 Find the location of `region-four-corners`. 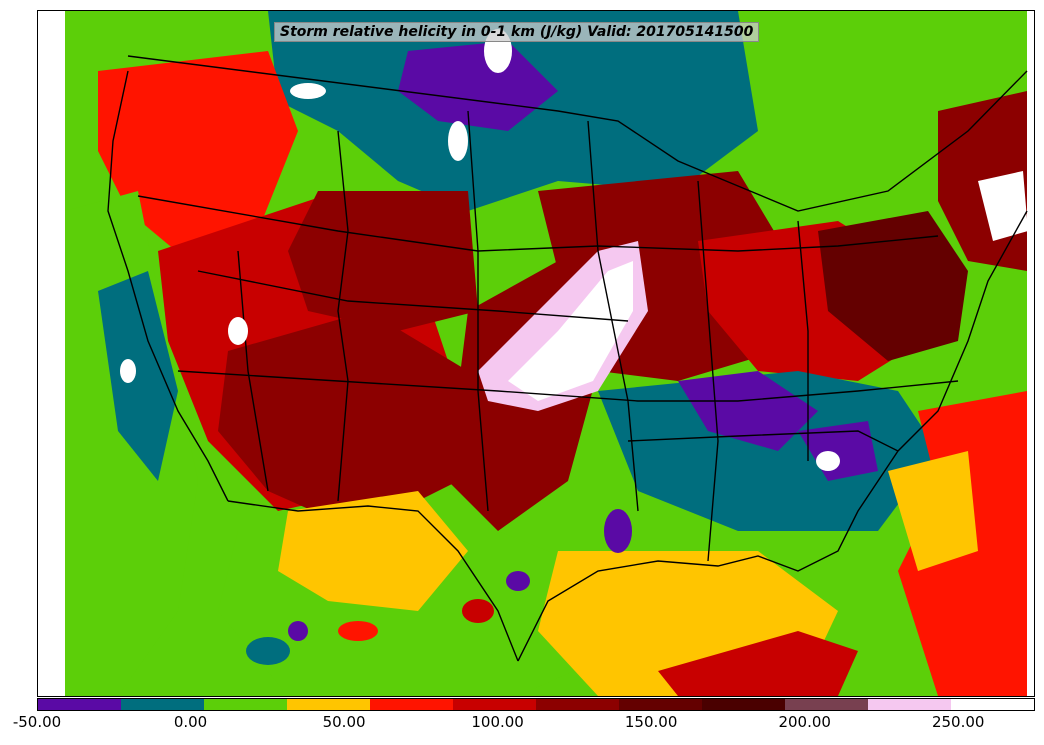

region-four-corners is located at coordinates (343, 421).